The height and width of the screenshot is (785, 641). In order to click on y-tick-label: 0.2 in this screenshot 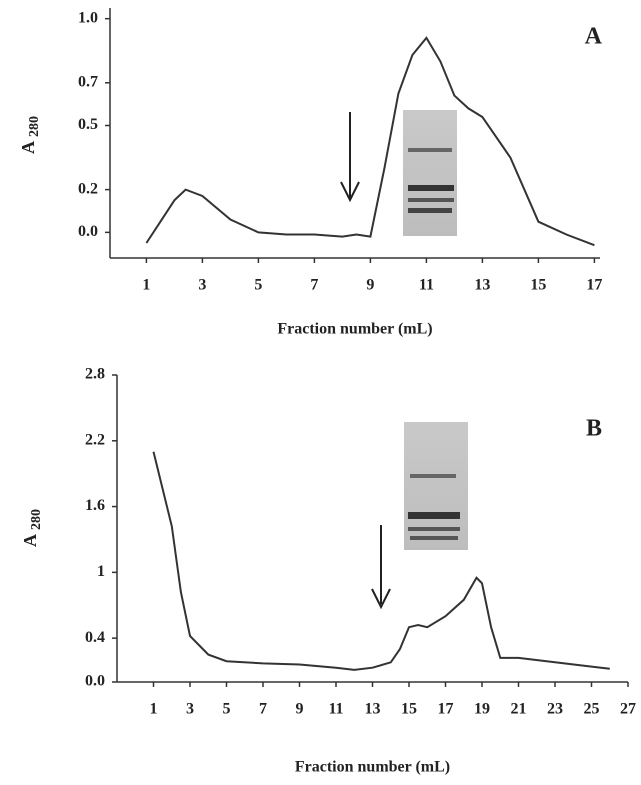, I will do `click(88, 188)`.